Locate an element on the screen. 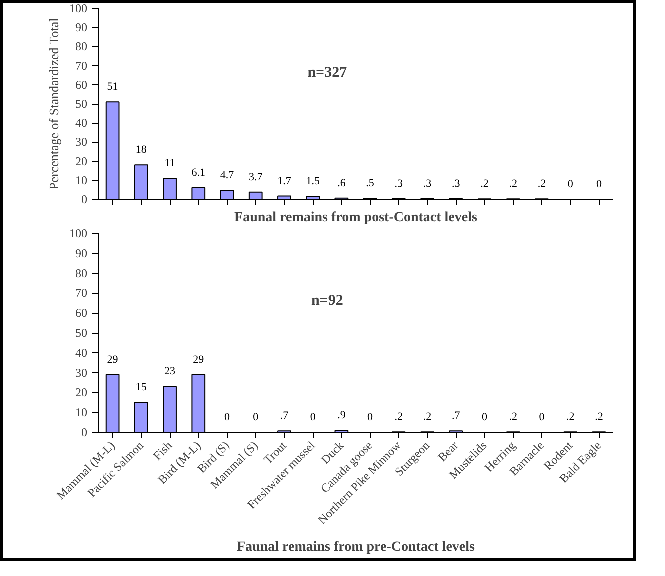  y-axis-title: Percentage of Standardized Total is located at coordinates (54, 104).